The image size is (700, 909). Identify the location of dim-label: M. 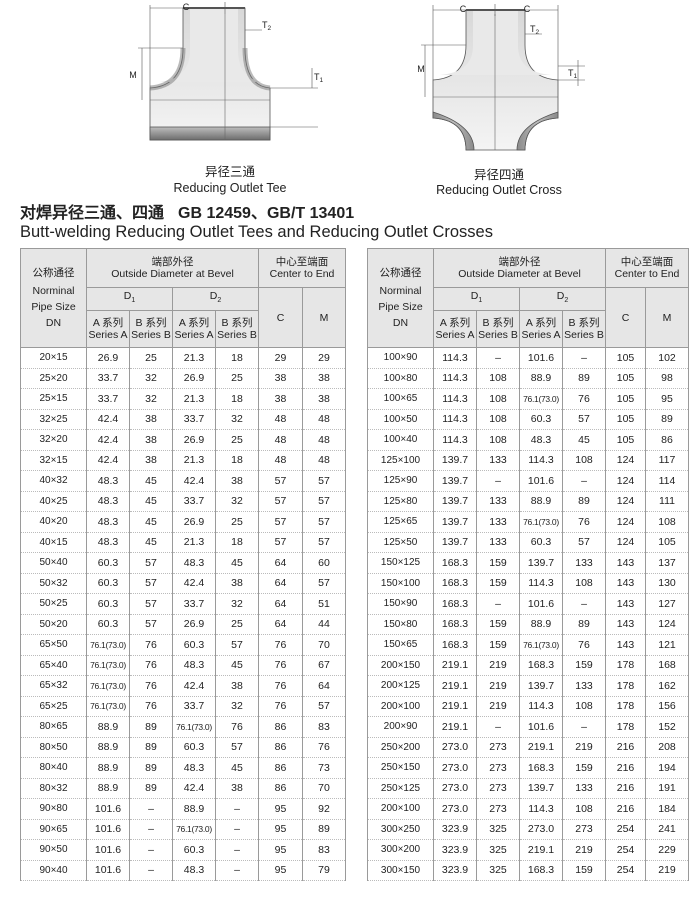
(421, 69).